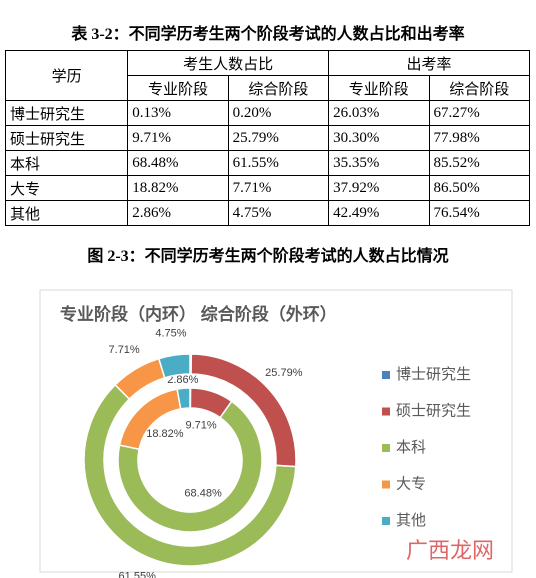 This screenshot has width=536, height=578. I want to click on table-row: 本科 68.48% 61.55% 35.35% 85.52%, so click(267, 163).